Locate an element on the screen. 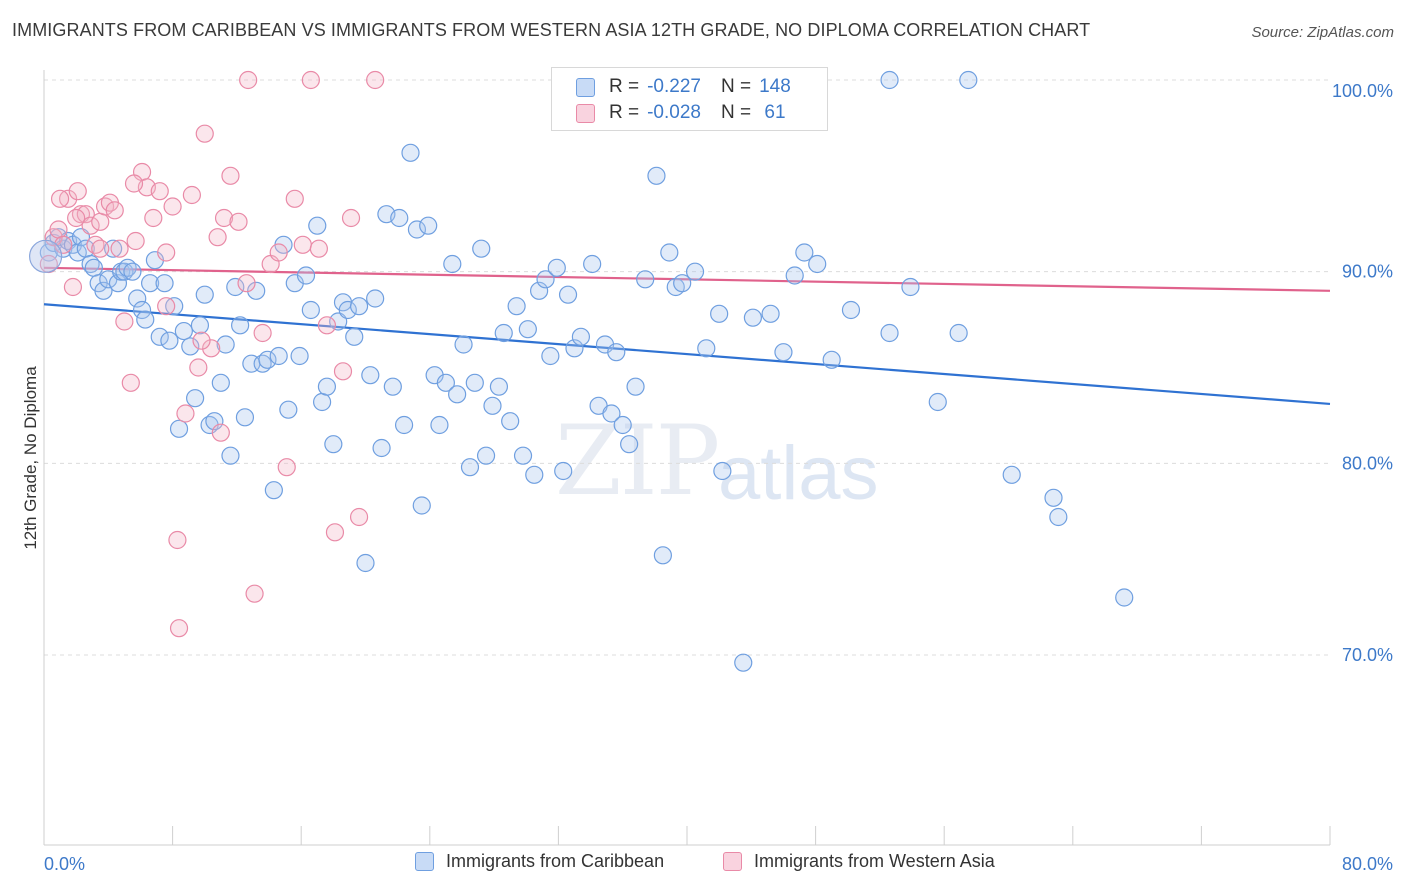 This screenshot has height=892, width=1406. trend-lines is located at coordinates (687, 336).